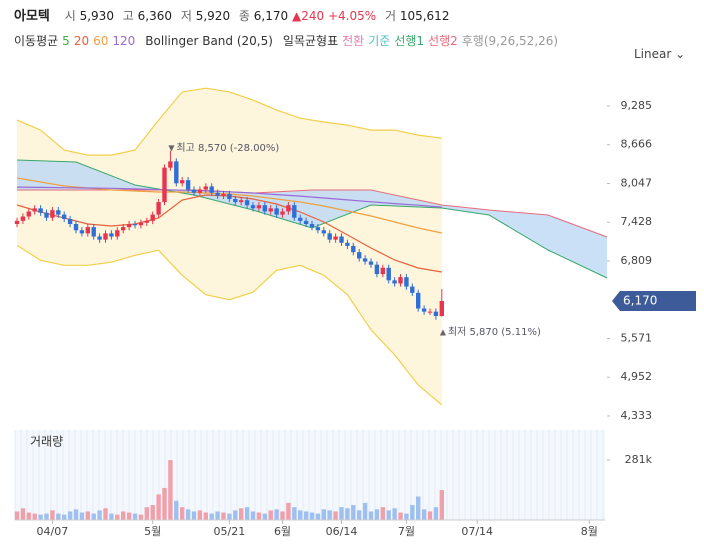 The width and height of the screenshot is (704, 557). What do you see at coordinates (342, 531) in the screenshot?
I see `x-tick-label: 06/14` at bounding box center [342, 531].